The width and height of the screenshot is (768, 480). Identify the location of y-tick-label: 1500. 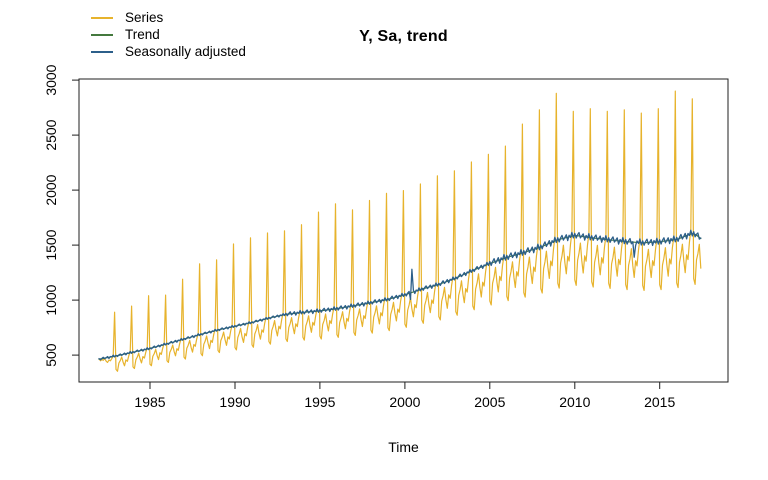
(51, 244).